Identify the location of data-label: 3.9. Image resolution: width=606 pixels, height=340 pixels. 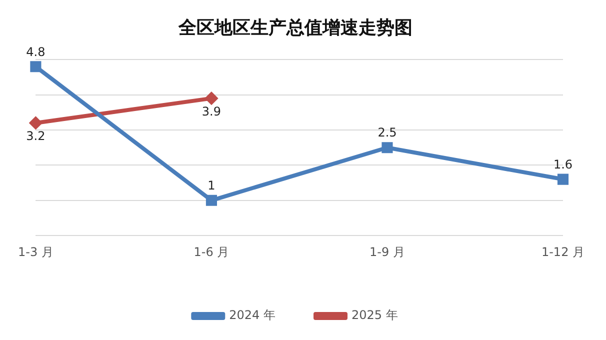
(212, 111).